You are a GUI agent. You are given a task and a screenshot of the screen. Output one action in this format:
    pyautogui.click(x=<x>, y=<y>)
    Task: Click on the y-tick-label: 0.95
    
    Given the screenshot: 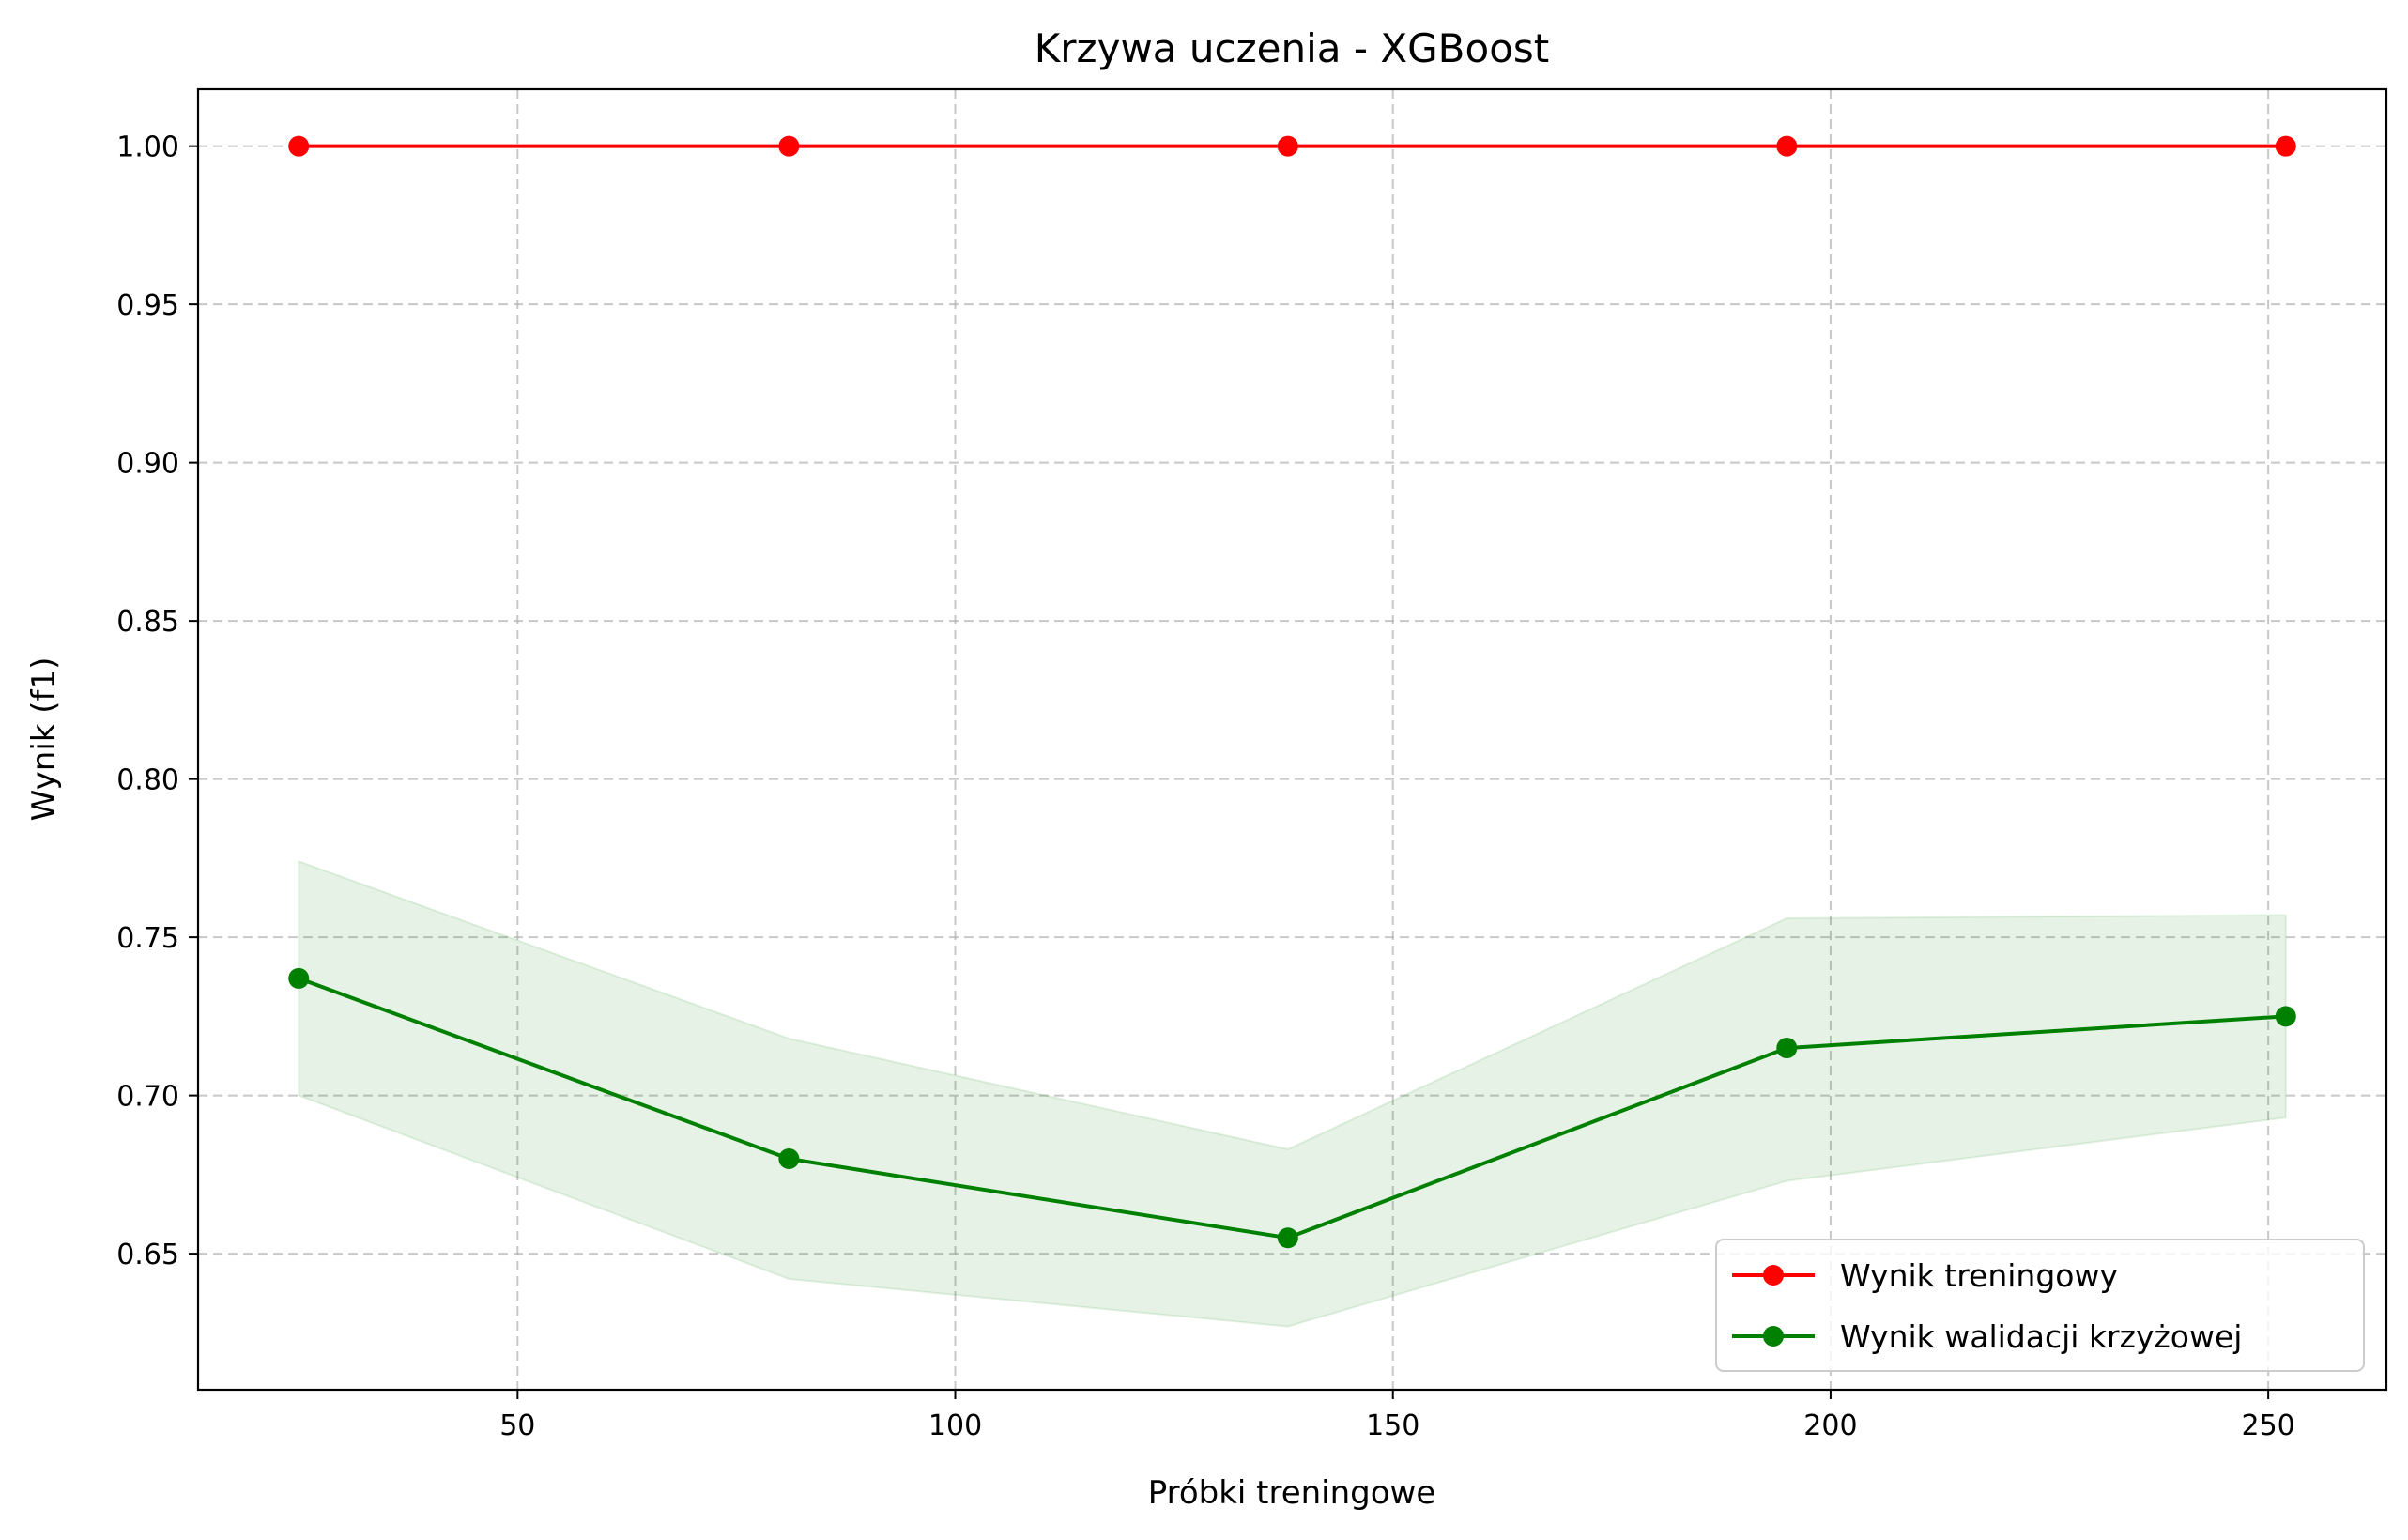 What is the action you would take?
    pyautogui.click(x=147, y=305)
    